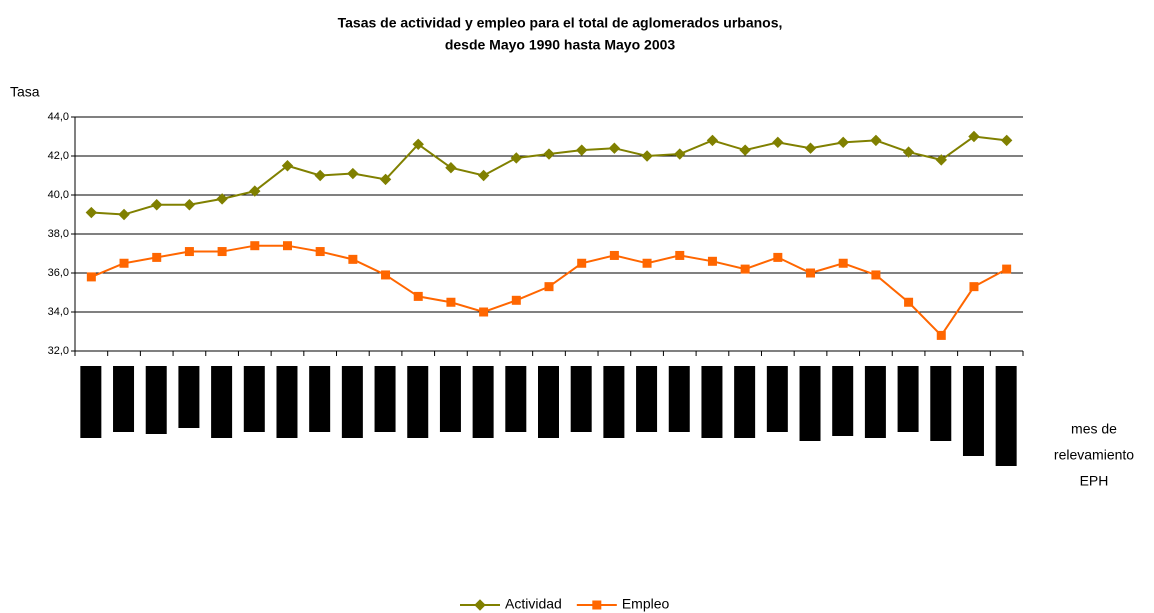 This screenshot has width=1154, height=613. What do you see at coordinates (533, 604) in the screenshot?
I see `legend-label: Actividad` at bounding box center [533, 604].